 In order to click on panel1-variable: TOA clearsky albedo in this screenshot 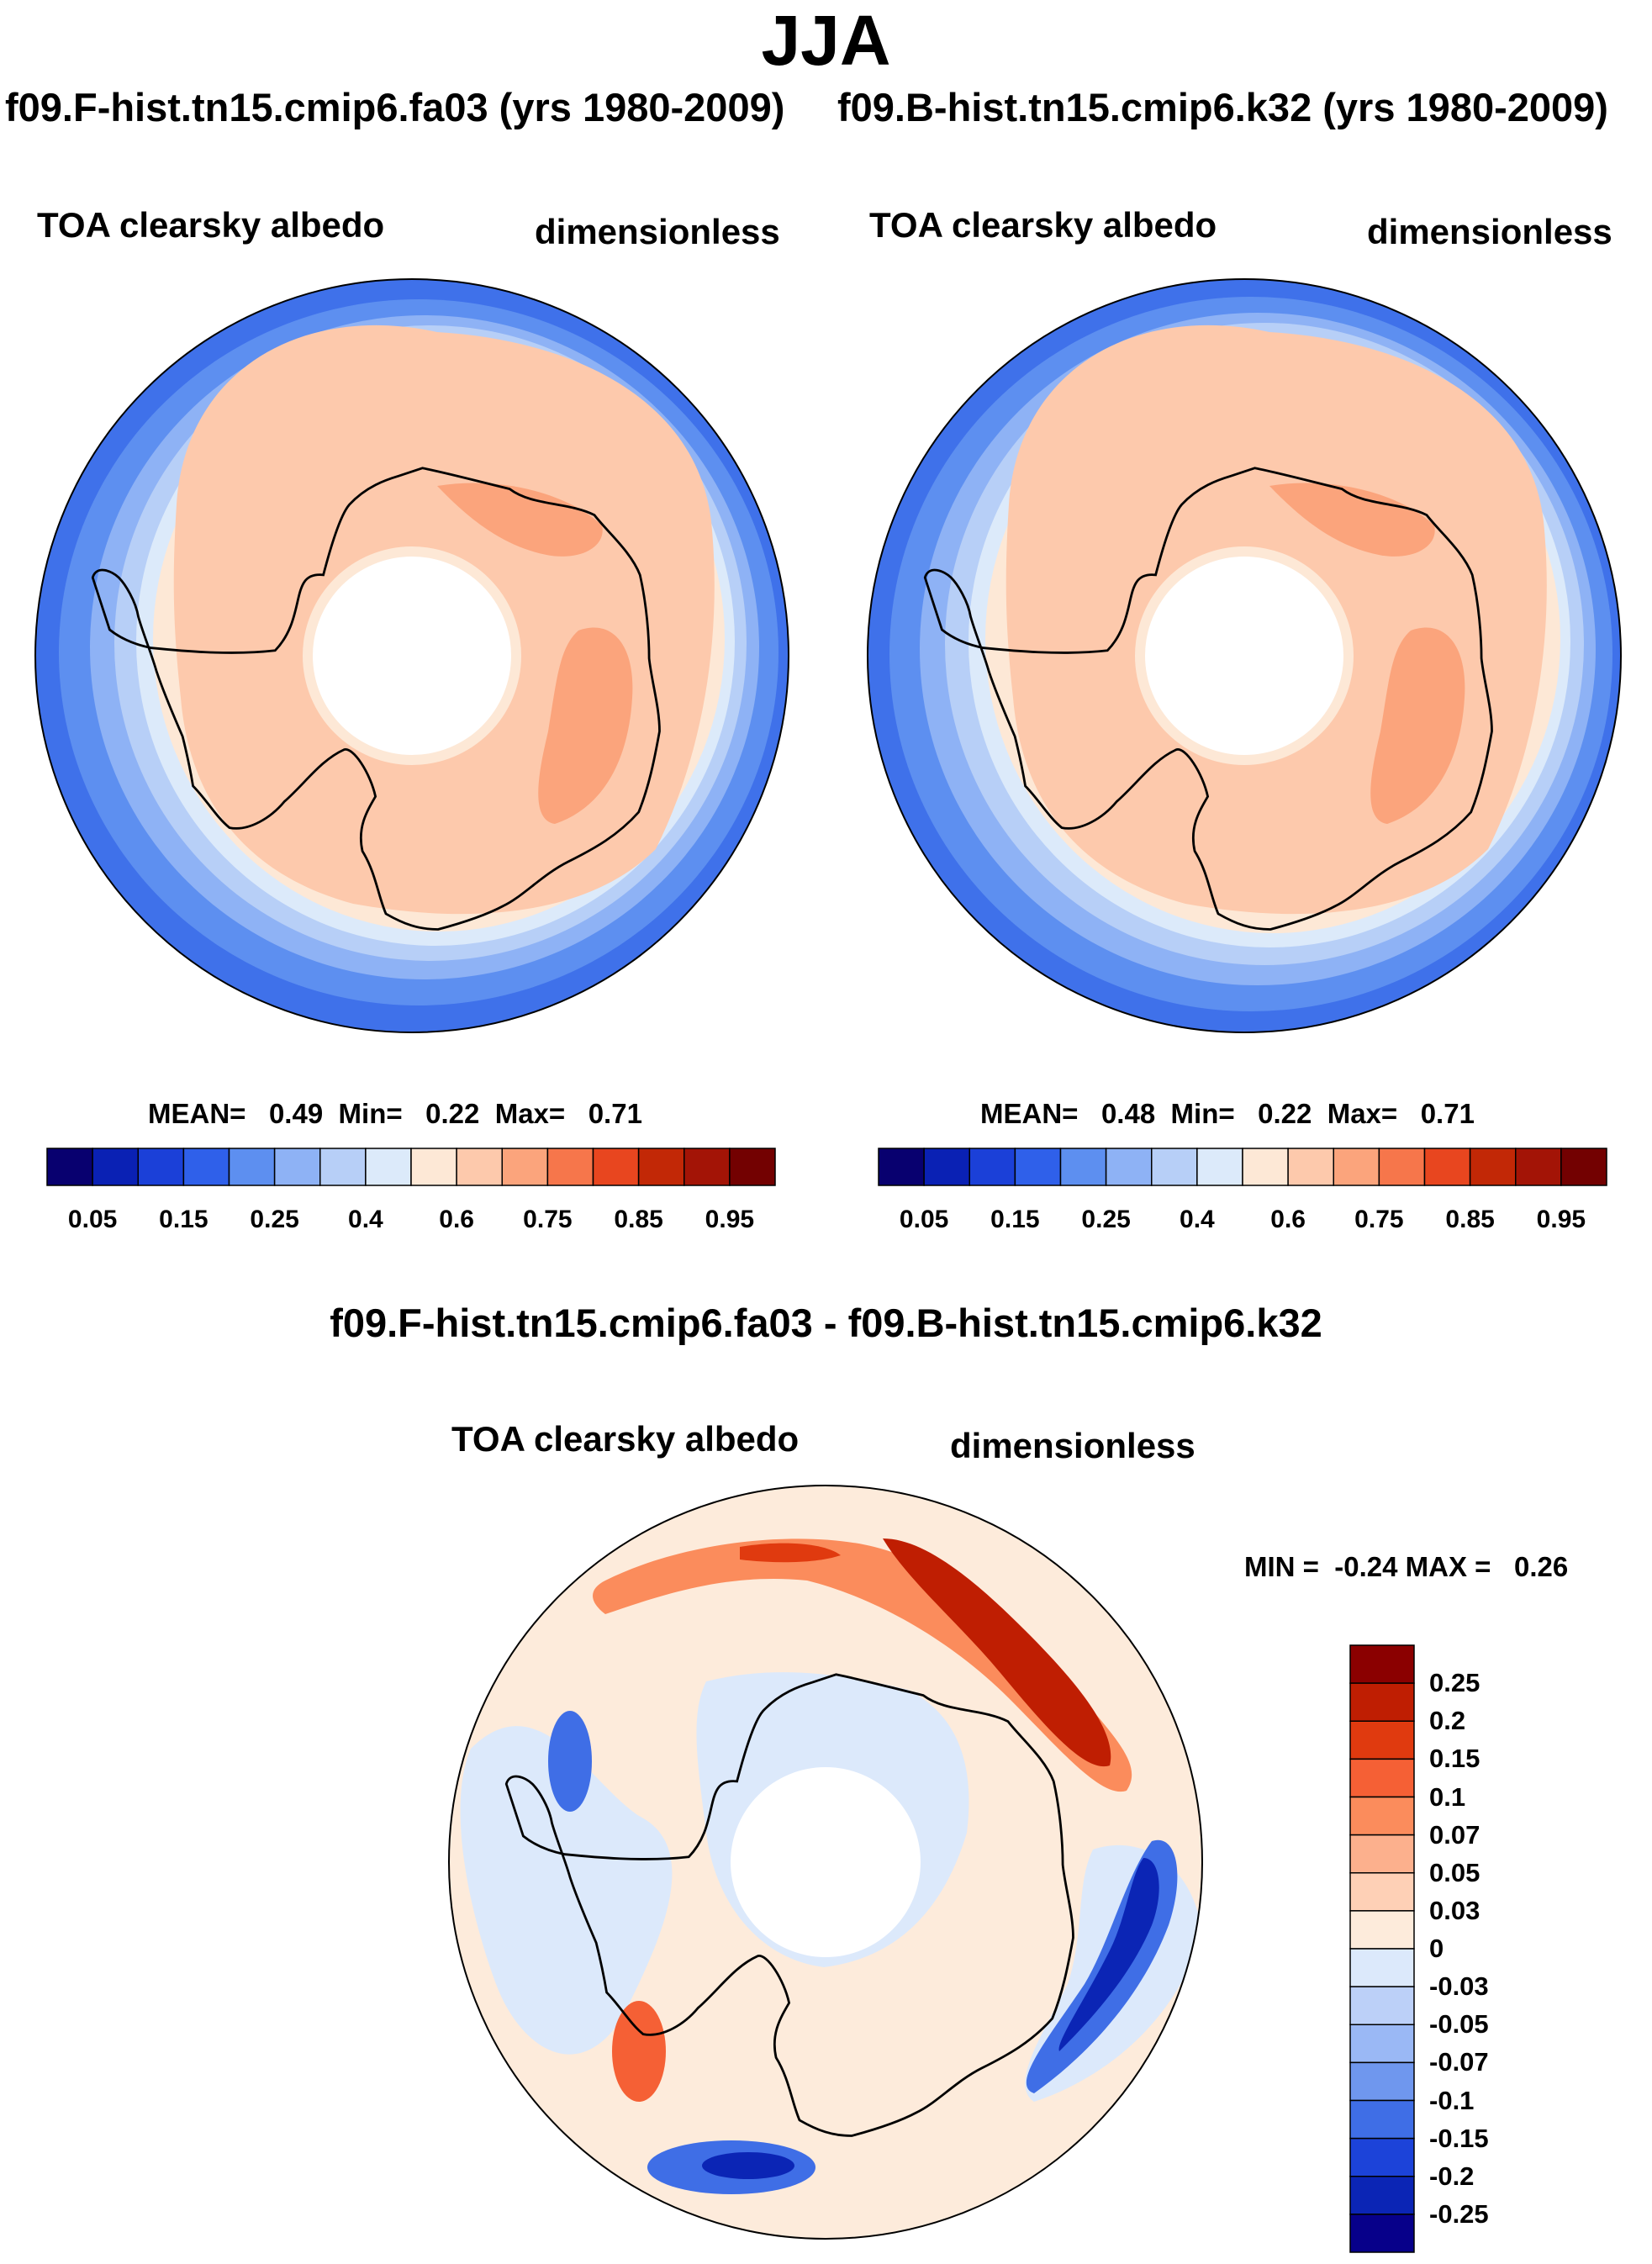, I will do `click(211, 225)`.